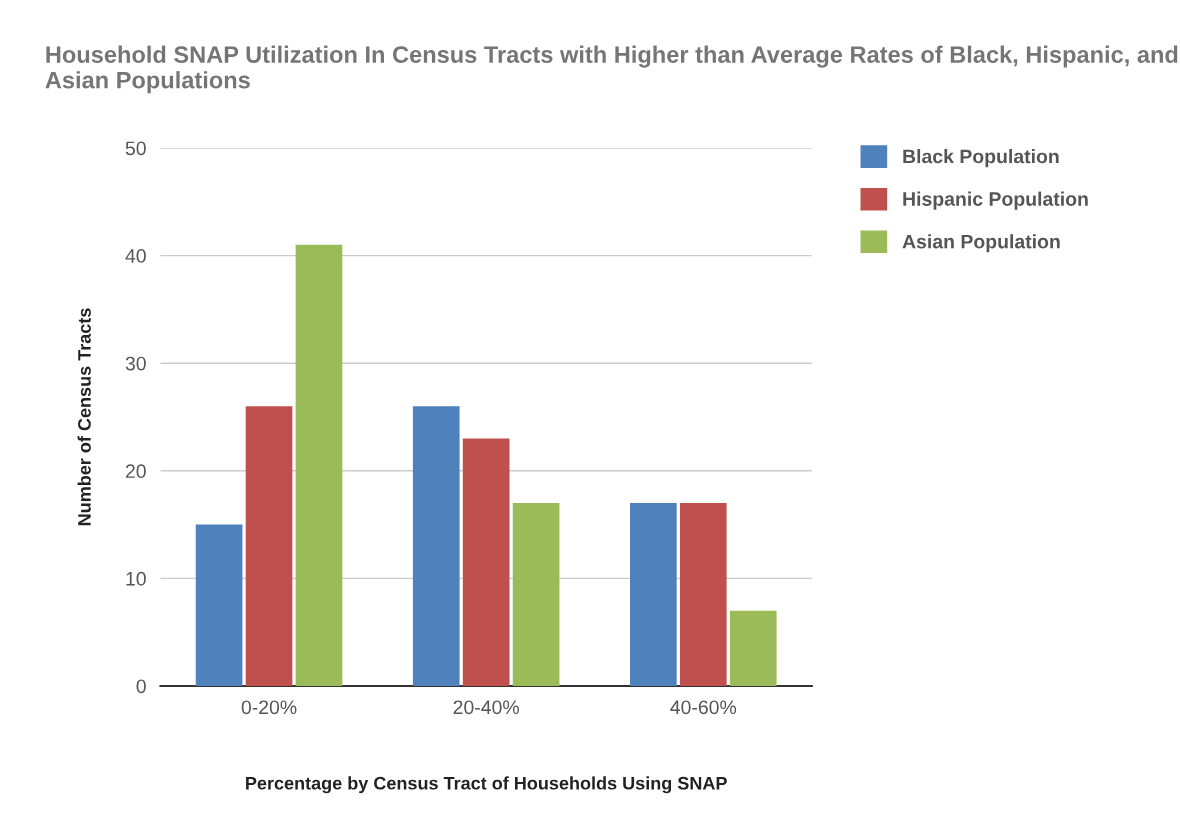 This screenshot has width=1180, height=829. Describe the element at coordinates (981, 243) in the screenshot. I see `legend-label: Asian Population` at that location.